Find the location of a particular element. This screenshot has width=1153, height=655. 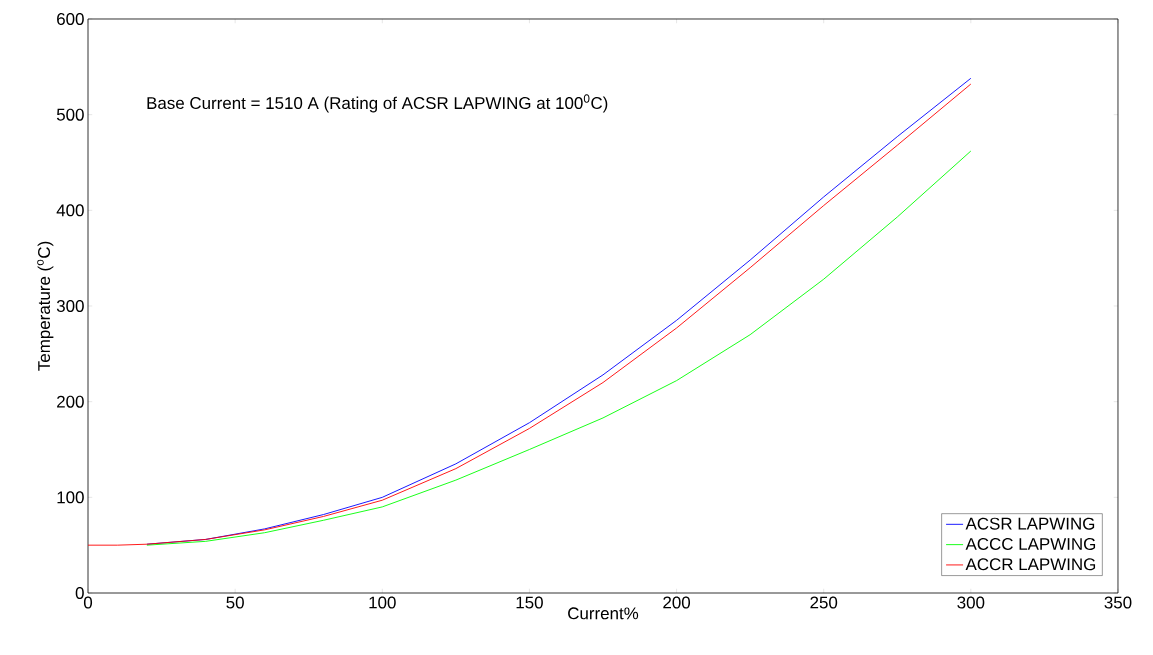

x-tick-label: 250 is located at coordinates (824, 602).